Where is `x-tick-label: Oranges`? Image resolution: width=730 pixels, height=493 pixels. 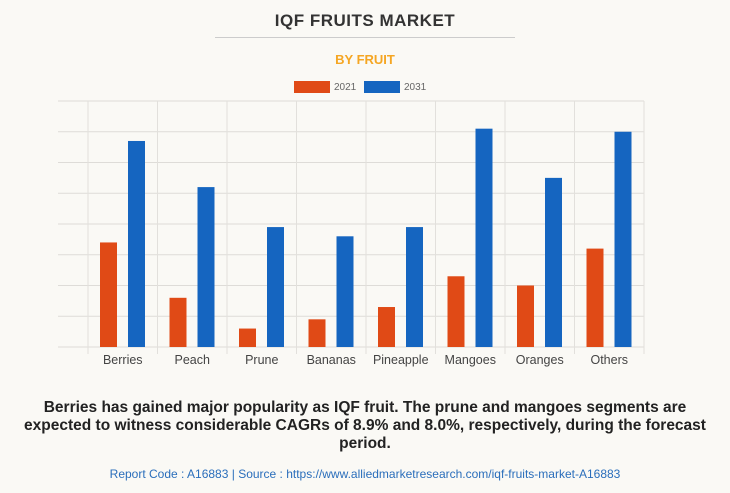
x-tick-label: Oranges is located at coordinates (540, 360).